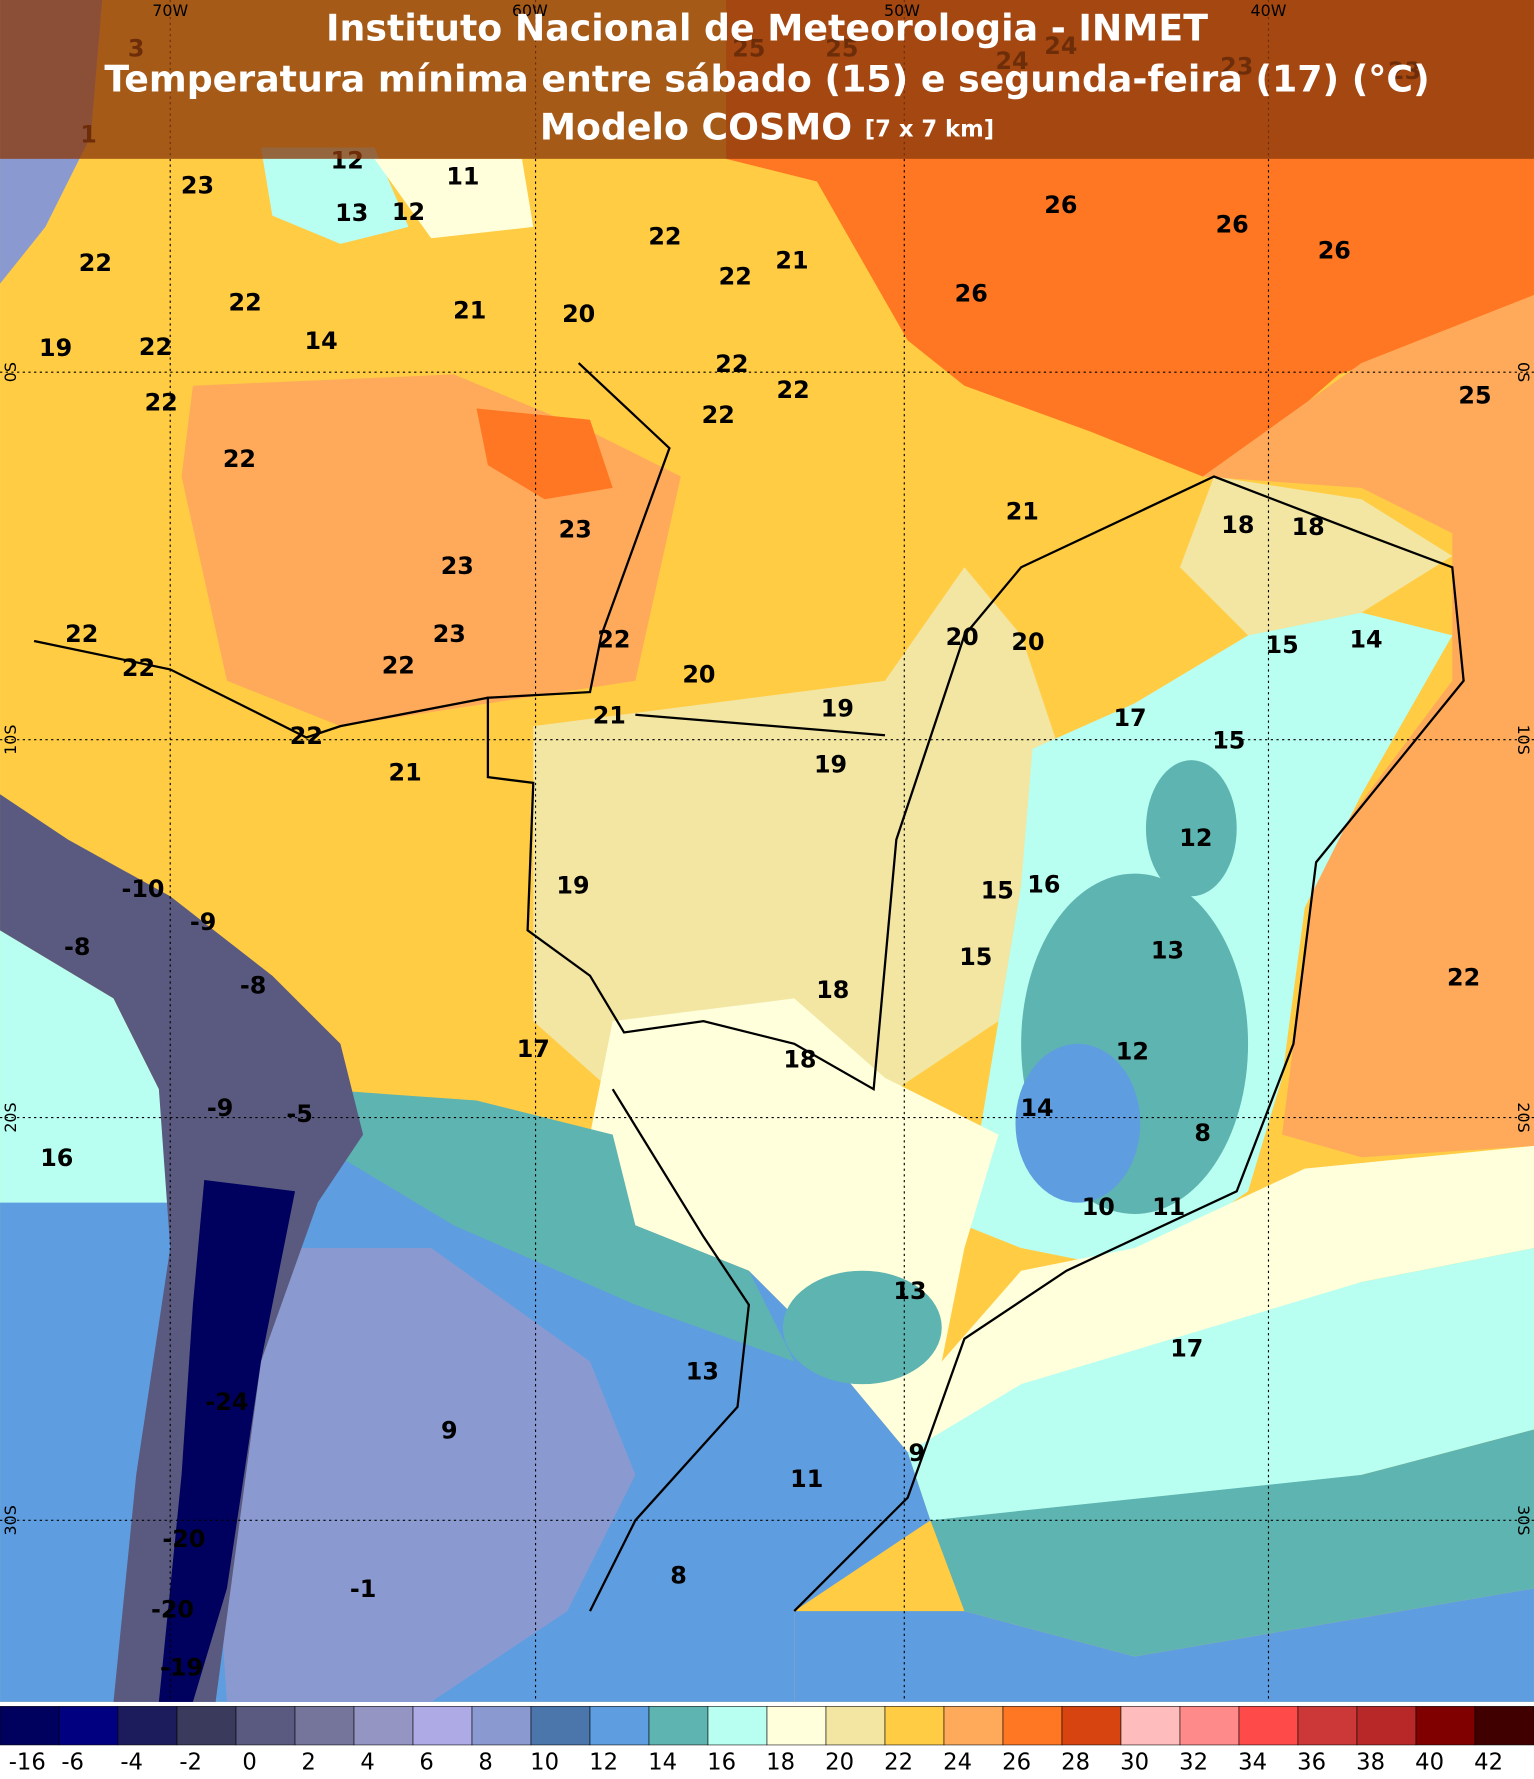 The image size is (1534, 1779). Describe the element at coordinates (1252, 1763) in the screenshot. I see `colorbar-label: 34` at that location.